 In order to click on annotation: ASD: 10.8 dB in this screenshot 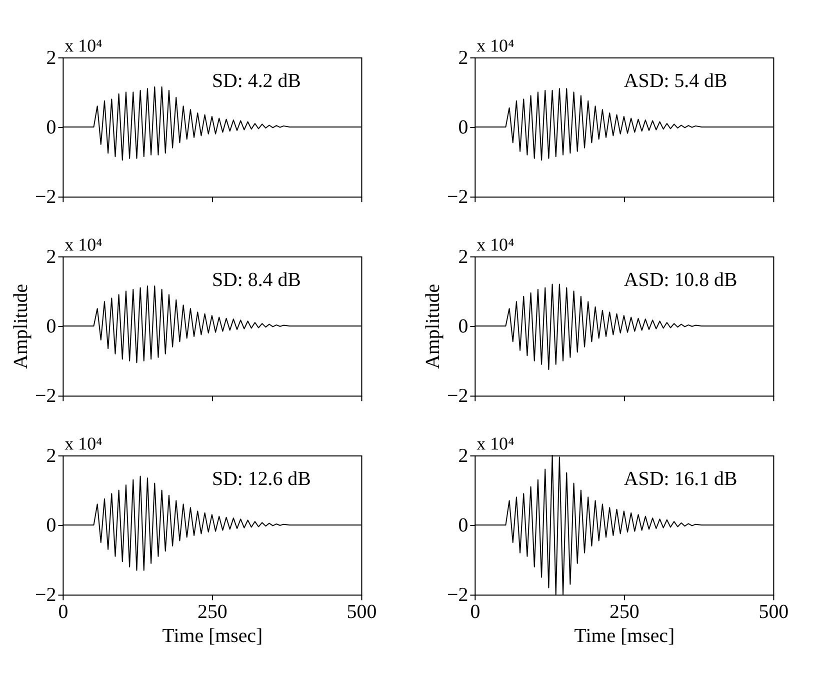, I will do `click(681, 280)`.